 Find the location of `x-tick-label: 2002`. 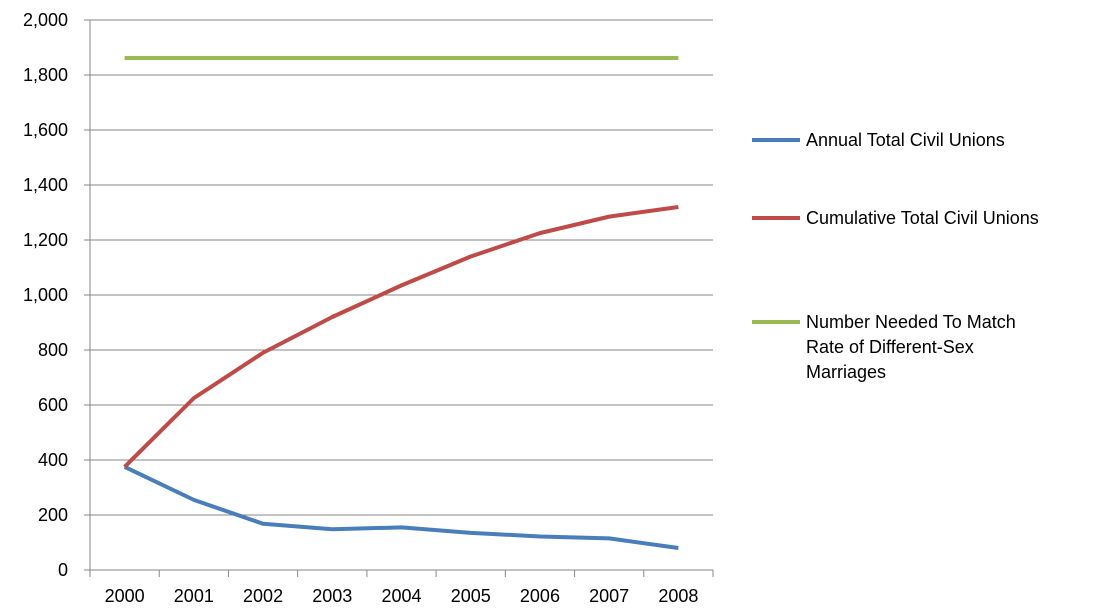

x-tick-label: 2002 is located at coordinates (263, 596).